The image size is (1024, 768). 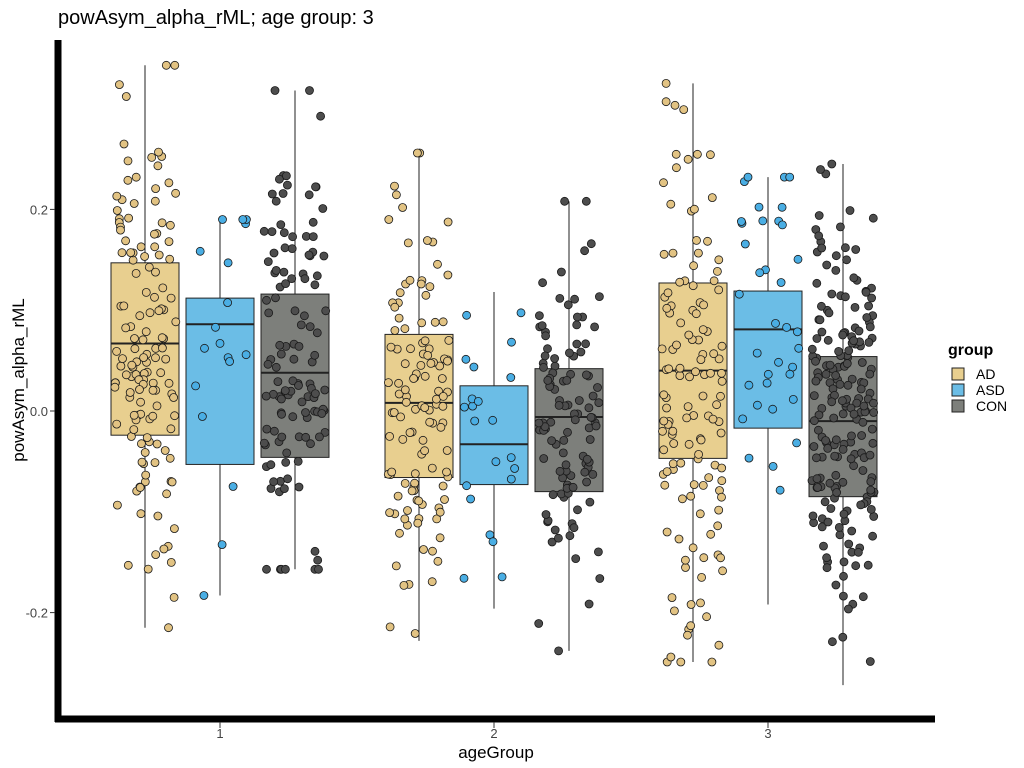 I want to click on legend-key-ad, so click(x=958, y=374).